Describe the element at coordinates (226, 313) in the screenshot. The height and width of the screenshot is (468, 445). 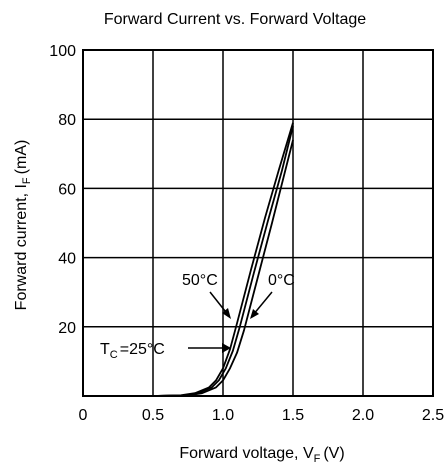
I see `arrow-50c-head` at that location.